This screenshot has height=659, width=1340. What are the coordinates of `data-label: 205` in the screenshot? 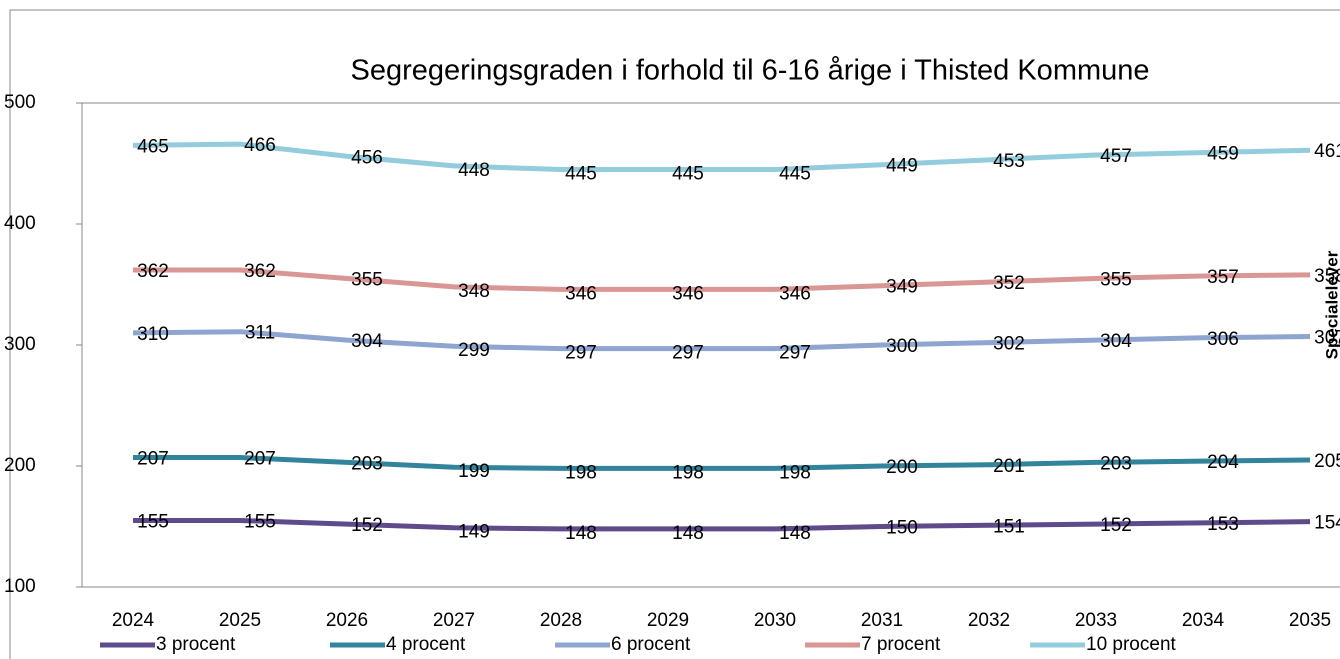 It's located at (1327, 461).